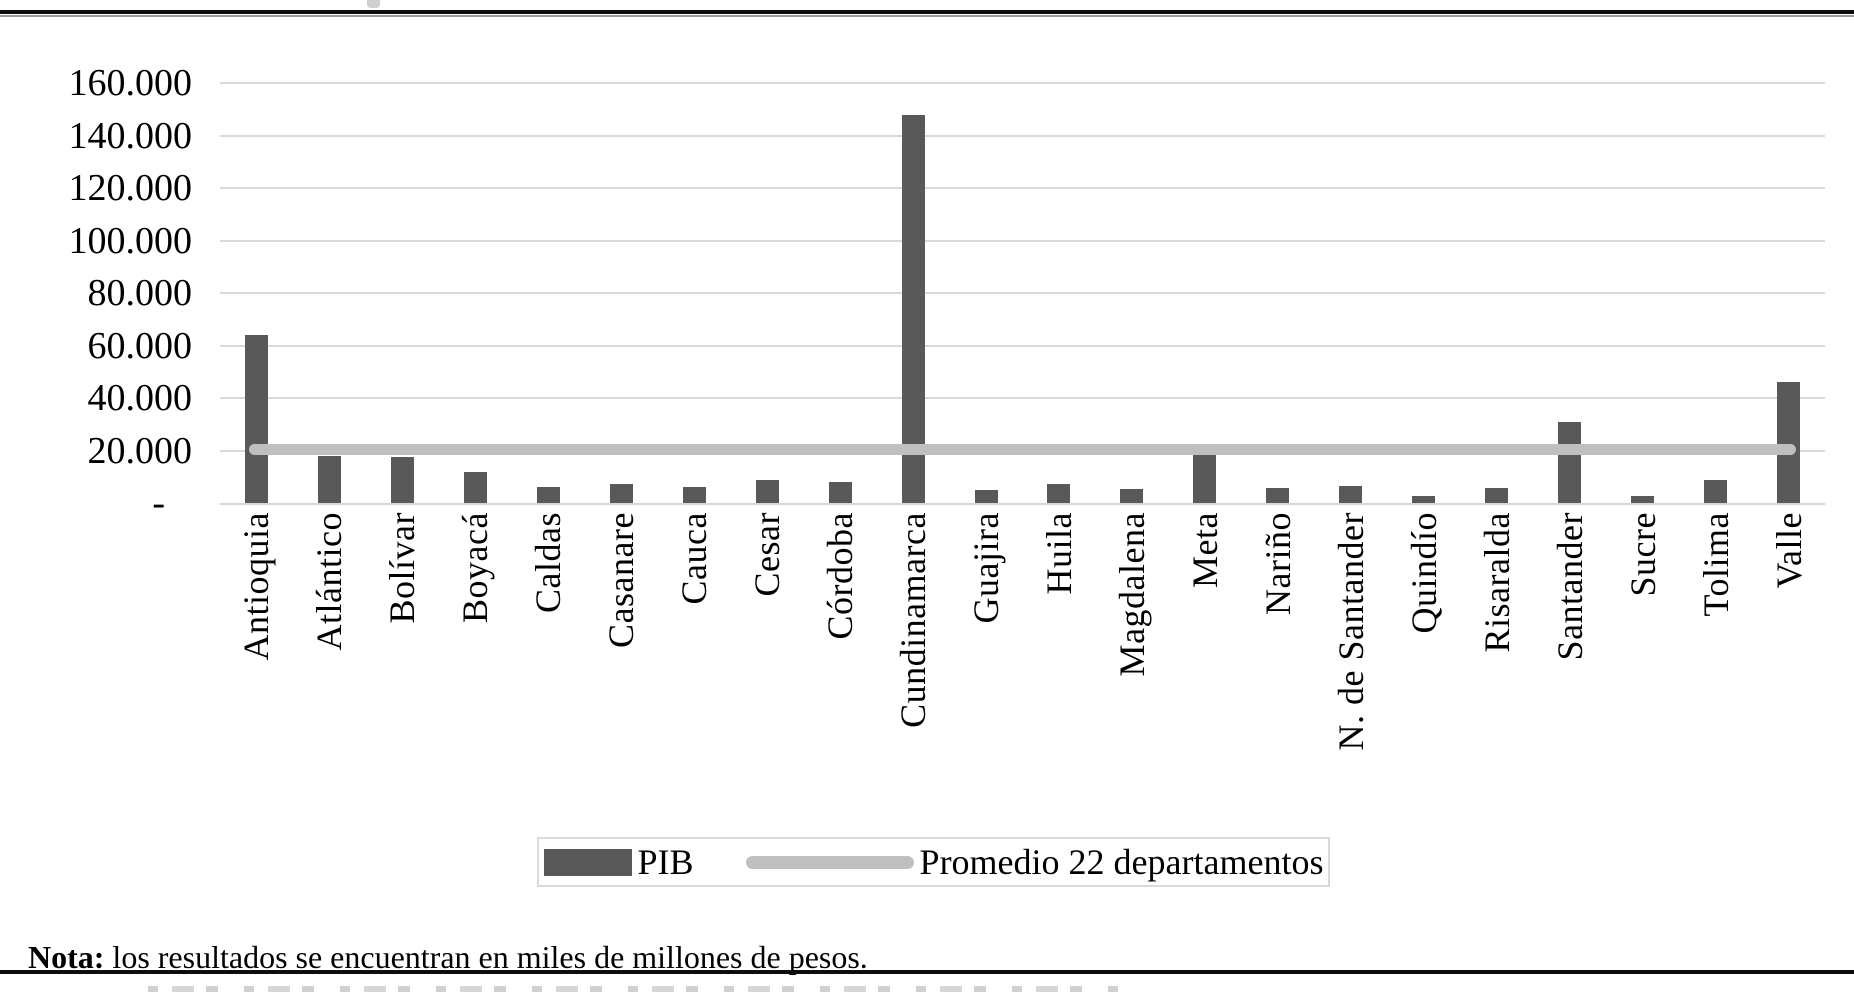 The image size is (1854, 992). Describe the element at coordinates (402, 480) in the screenshot. I see `bar-bol-var` at that location.